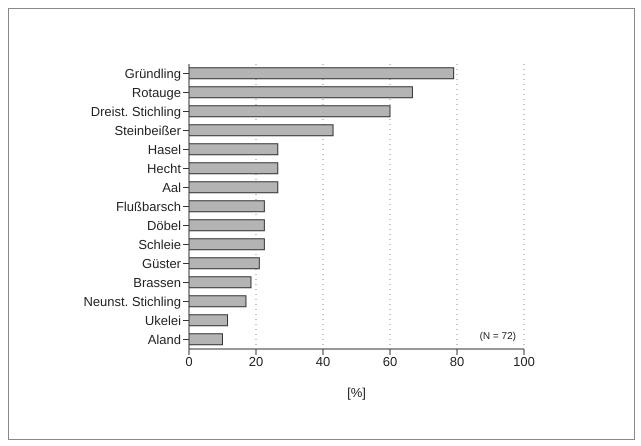  What do you see at coordinates (148, 206) in the screenshot?
I see `y-tick-label: Flußbarsch` at bounding box center [148, 206].